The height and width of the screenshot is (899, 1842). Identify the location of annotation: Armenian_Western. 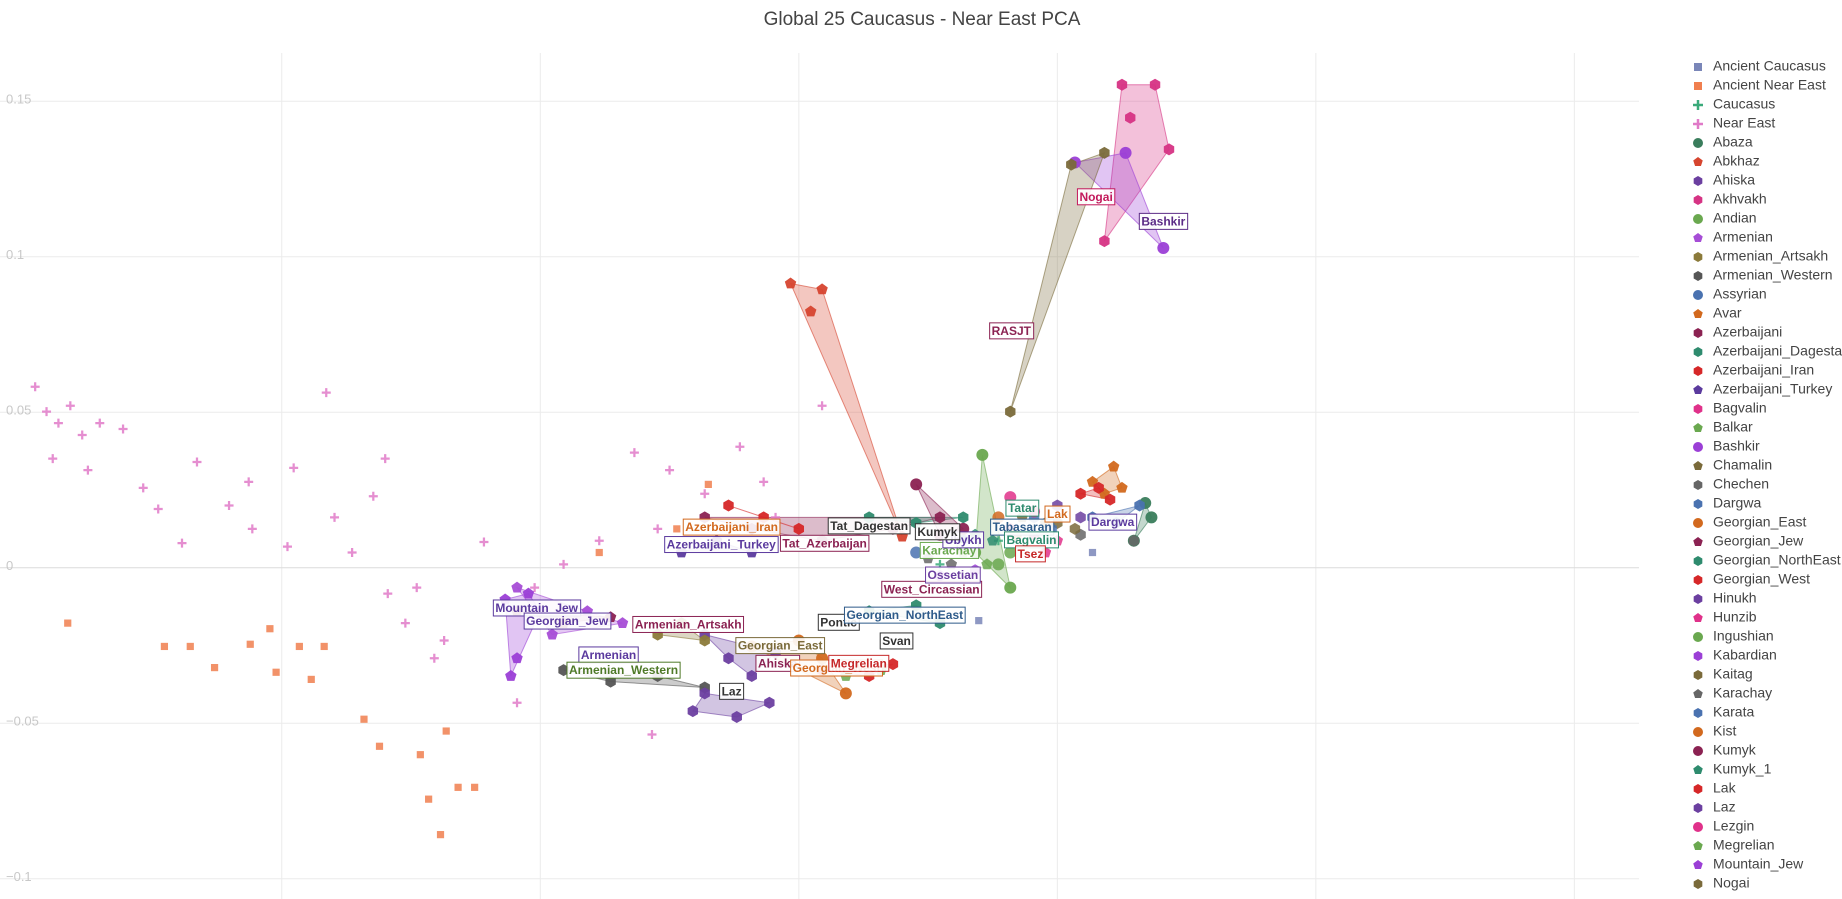
(623, 670).